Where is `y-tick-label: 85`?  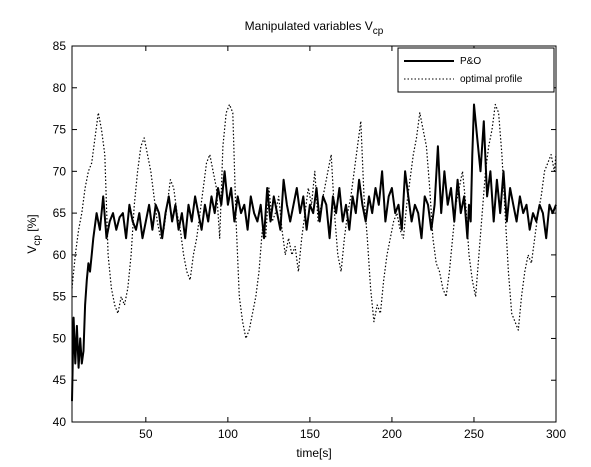
y-tick-label: 85 is located at coordinates (60, 46).